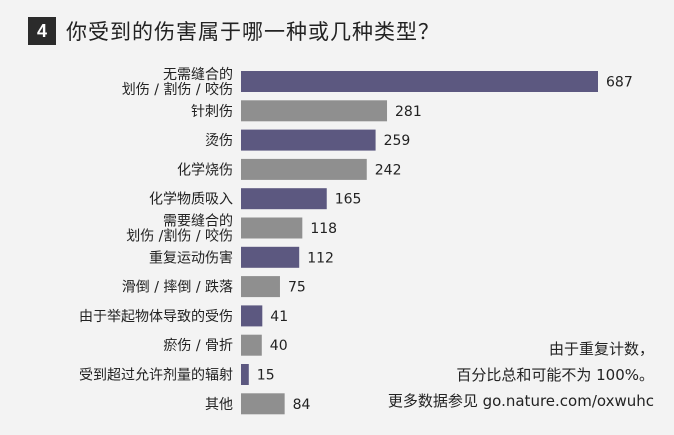 The image size is (674, 435). What do you see at coordinates (191, 257) in the screenshot?
I see `category-label-6: 重复运动伤害` at bounding box center [191, 257].